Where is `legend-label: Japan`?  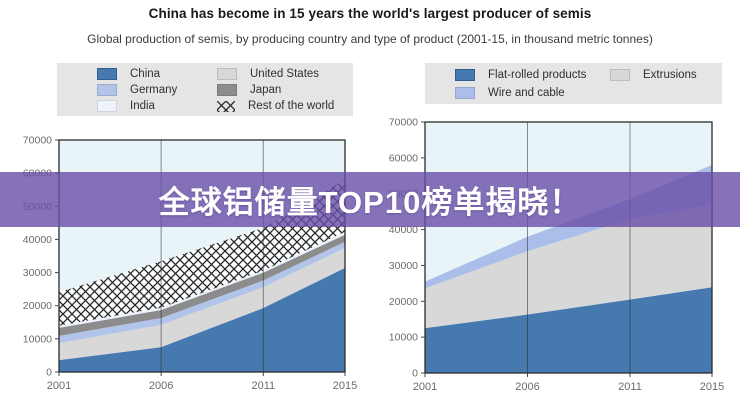
legend-label: Japan is located at coordinates (266, 90).